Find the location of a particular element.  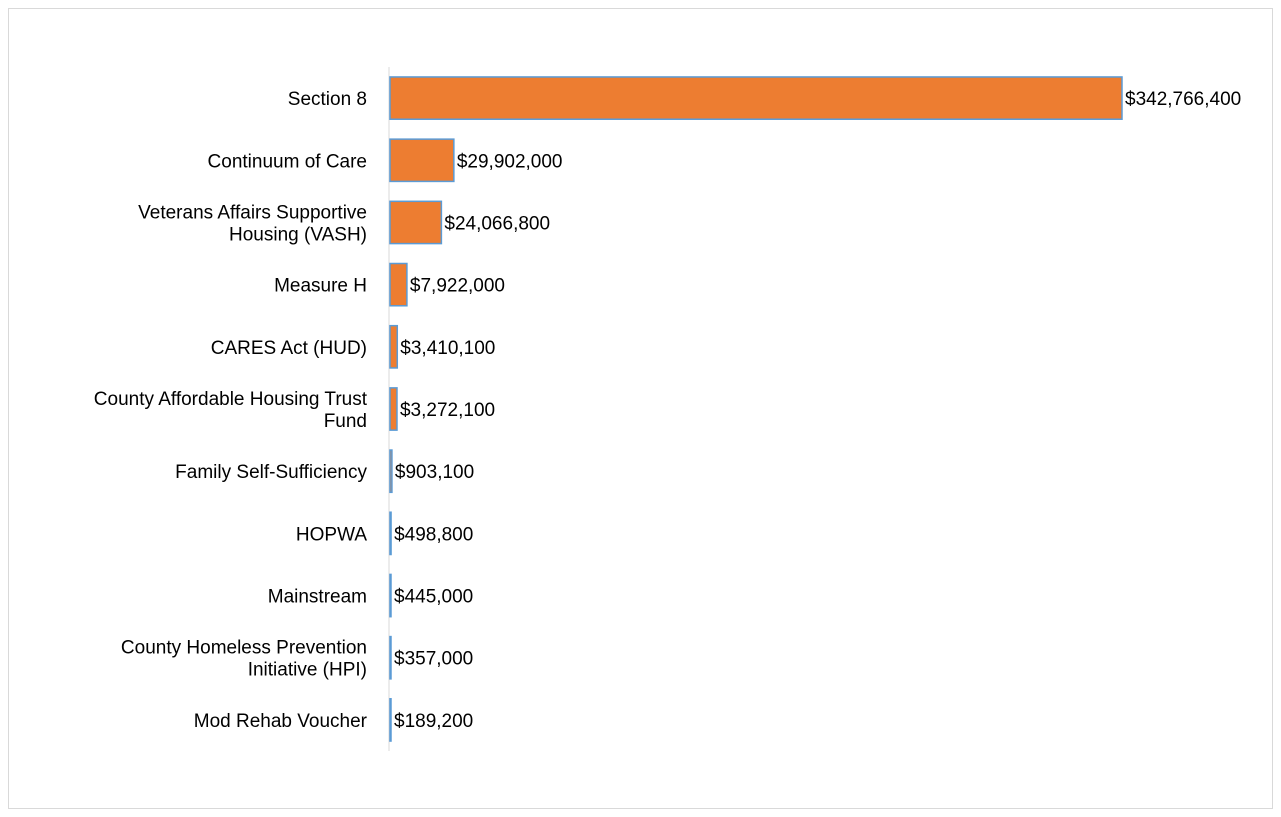

data-label: $189,200 is located at coordinates (433, 721).